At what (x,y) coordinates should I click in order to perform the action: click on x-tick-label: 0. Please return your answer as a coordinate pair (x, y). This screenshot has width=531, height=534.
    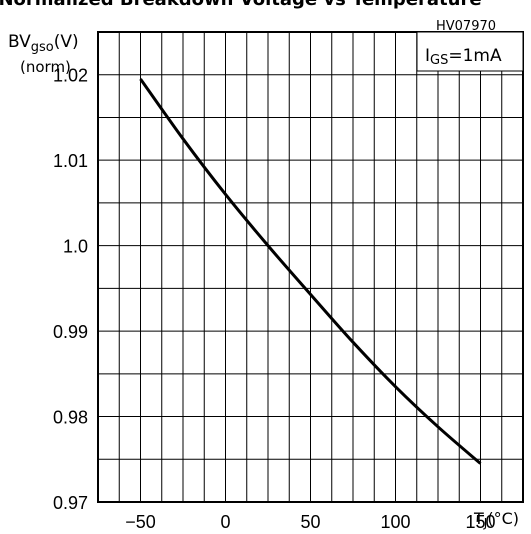
    Looking at the image, I should click on (225, 522).